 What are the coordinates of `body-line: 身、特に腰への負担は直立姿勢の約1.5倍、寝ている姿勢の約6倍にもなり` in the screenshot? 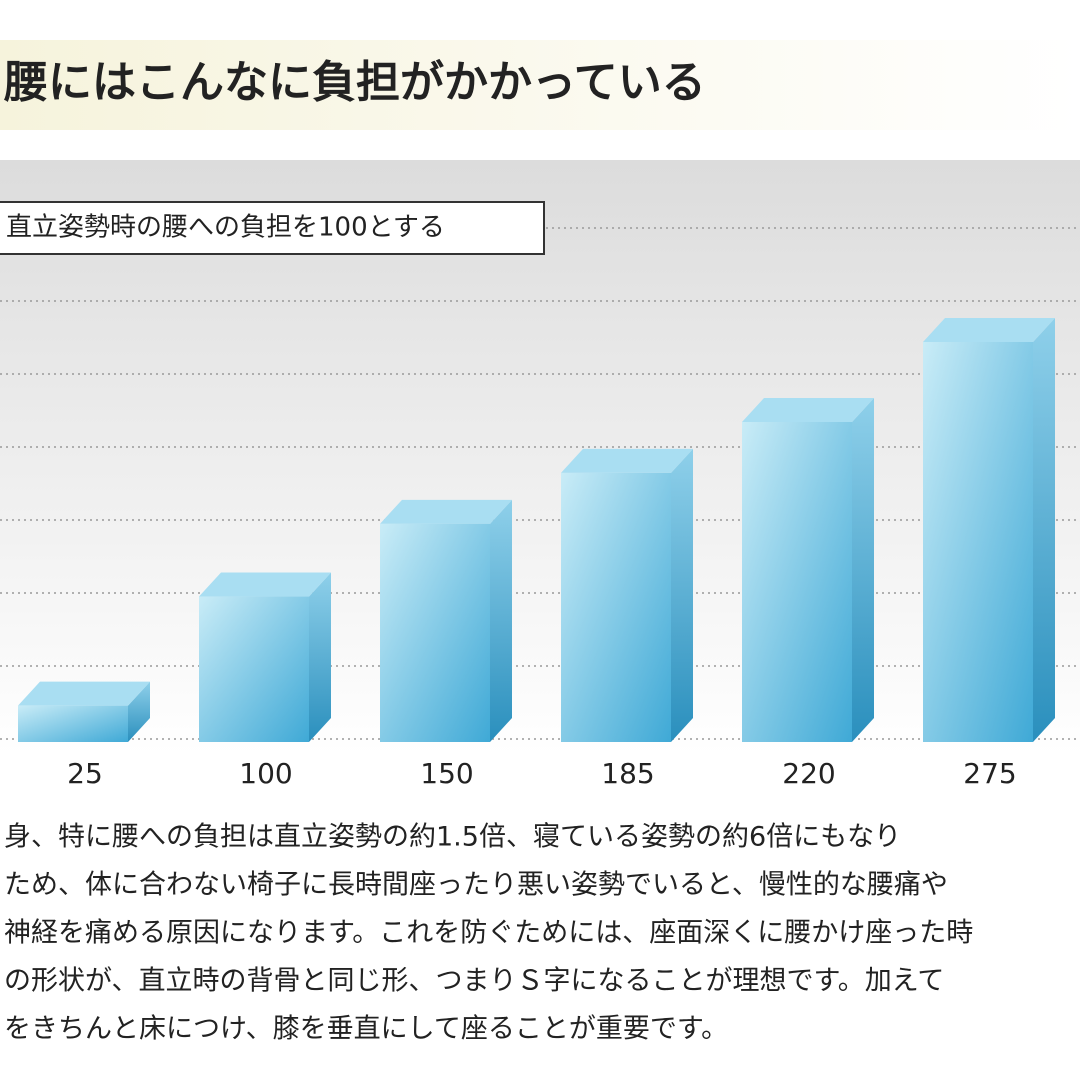 It's located at (452, 837).